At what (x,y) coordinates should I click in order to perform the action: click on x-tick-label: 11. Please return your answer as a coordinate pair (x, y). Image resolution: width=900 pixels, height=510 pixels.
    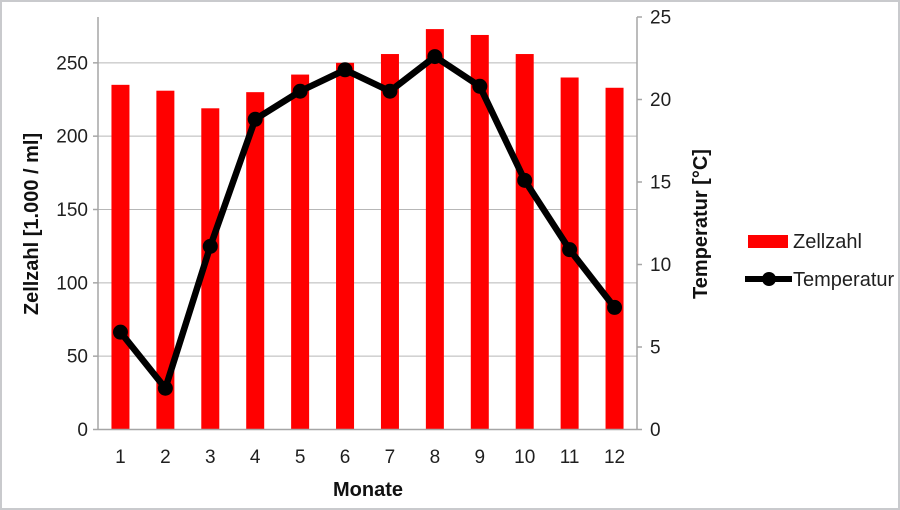
    Looking at the image, I should click on (570, 457).